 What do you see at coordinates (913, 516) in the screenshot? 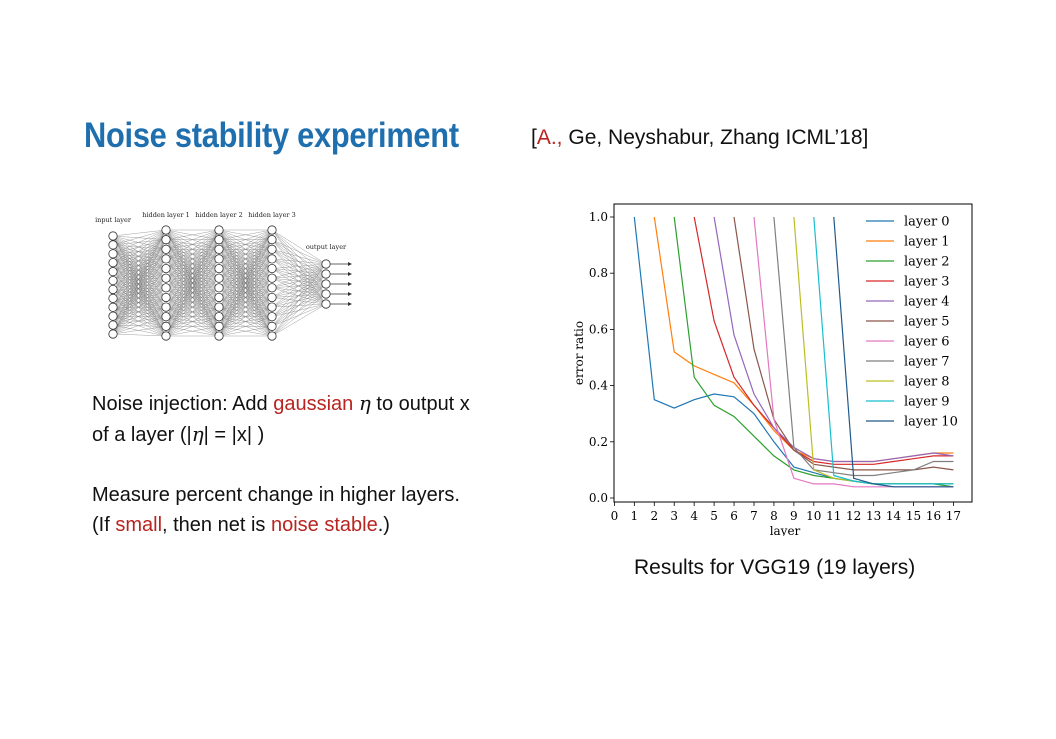
I see `x-tick-label: 15` at bounding box center [913, 516].